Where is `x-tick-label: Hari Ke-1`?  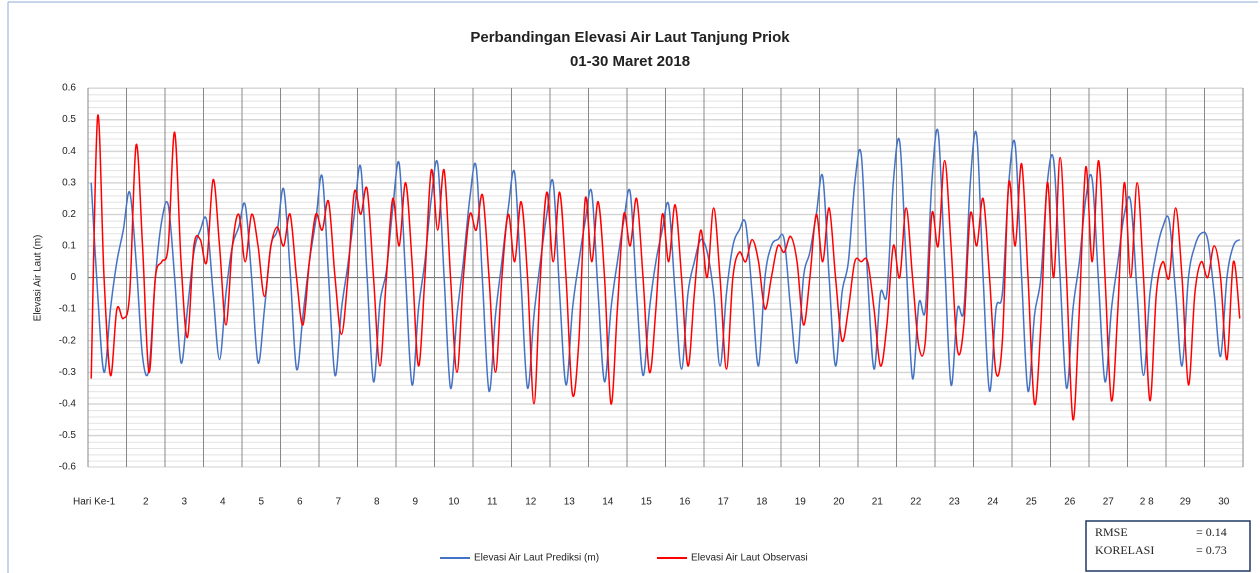 x-tick-label: Hari Ke-1 is located at coordinates (94, 502).